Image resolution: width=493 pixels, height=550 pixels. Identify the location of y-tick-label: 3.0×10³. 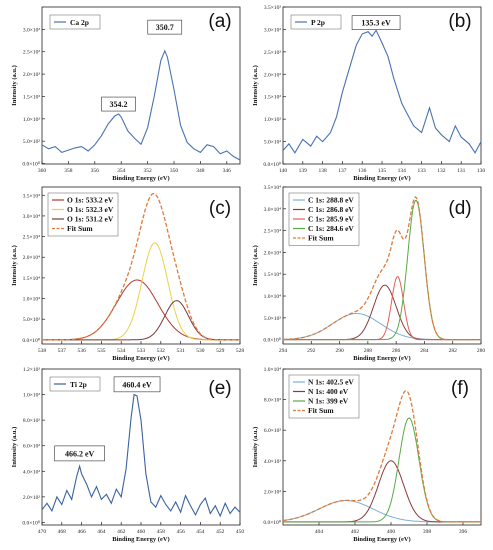
(31, 30).